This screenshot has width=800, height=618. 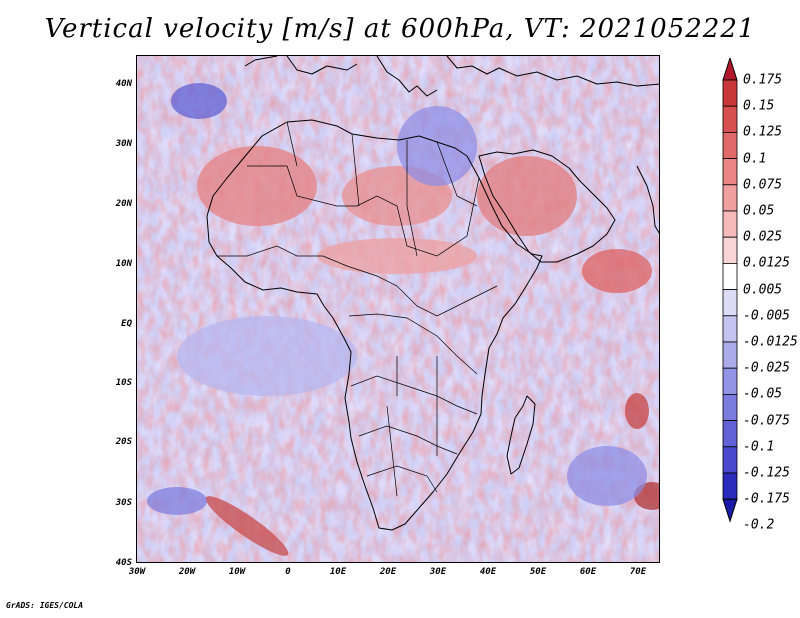 I want to click on colorbar-label: 0.025, so click(x=763, y=237).